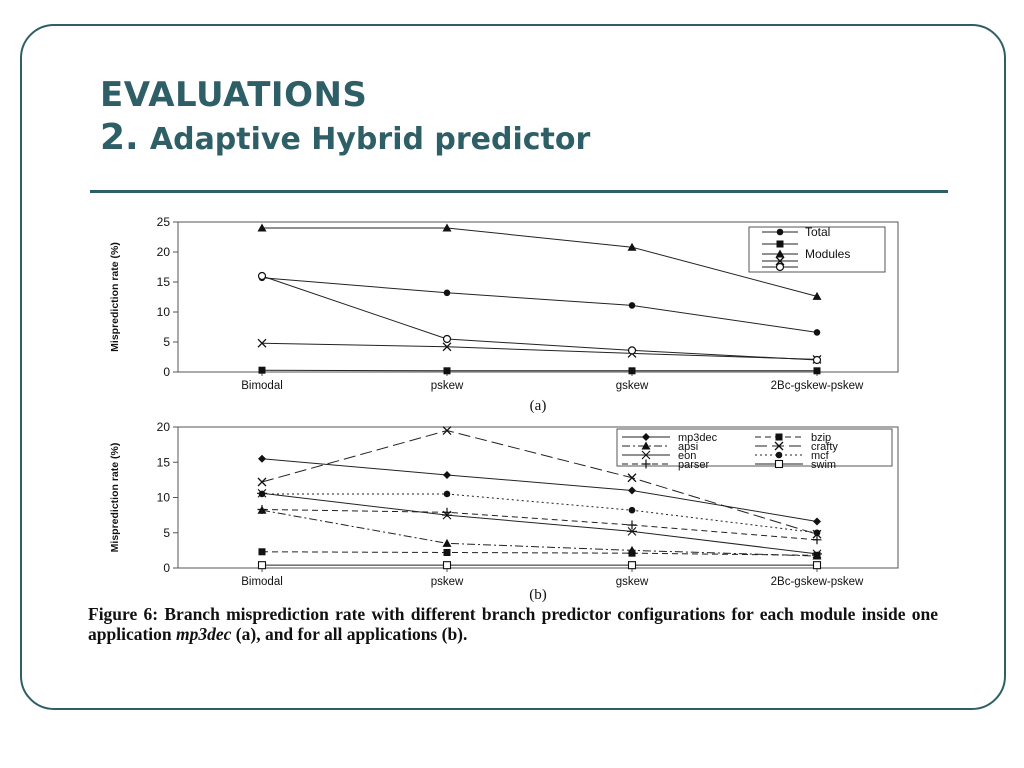 Image resolution: width=1024 pixels, height=768 pixels. I want to click on plot-area, so click(538, 297).